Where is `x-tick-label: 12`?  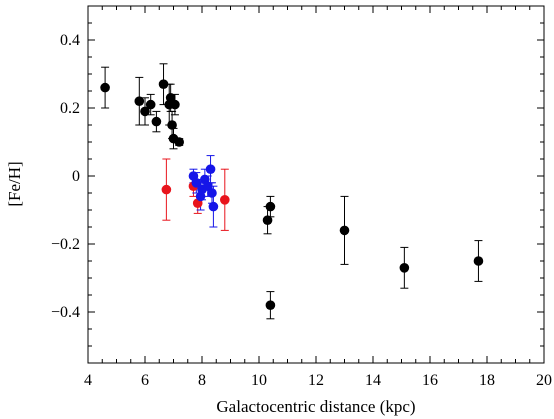
x-tick-label: 12 is located at coordinates (316, 380).